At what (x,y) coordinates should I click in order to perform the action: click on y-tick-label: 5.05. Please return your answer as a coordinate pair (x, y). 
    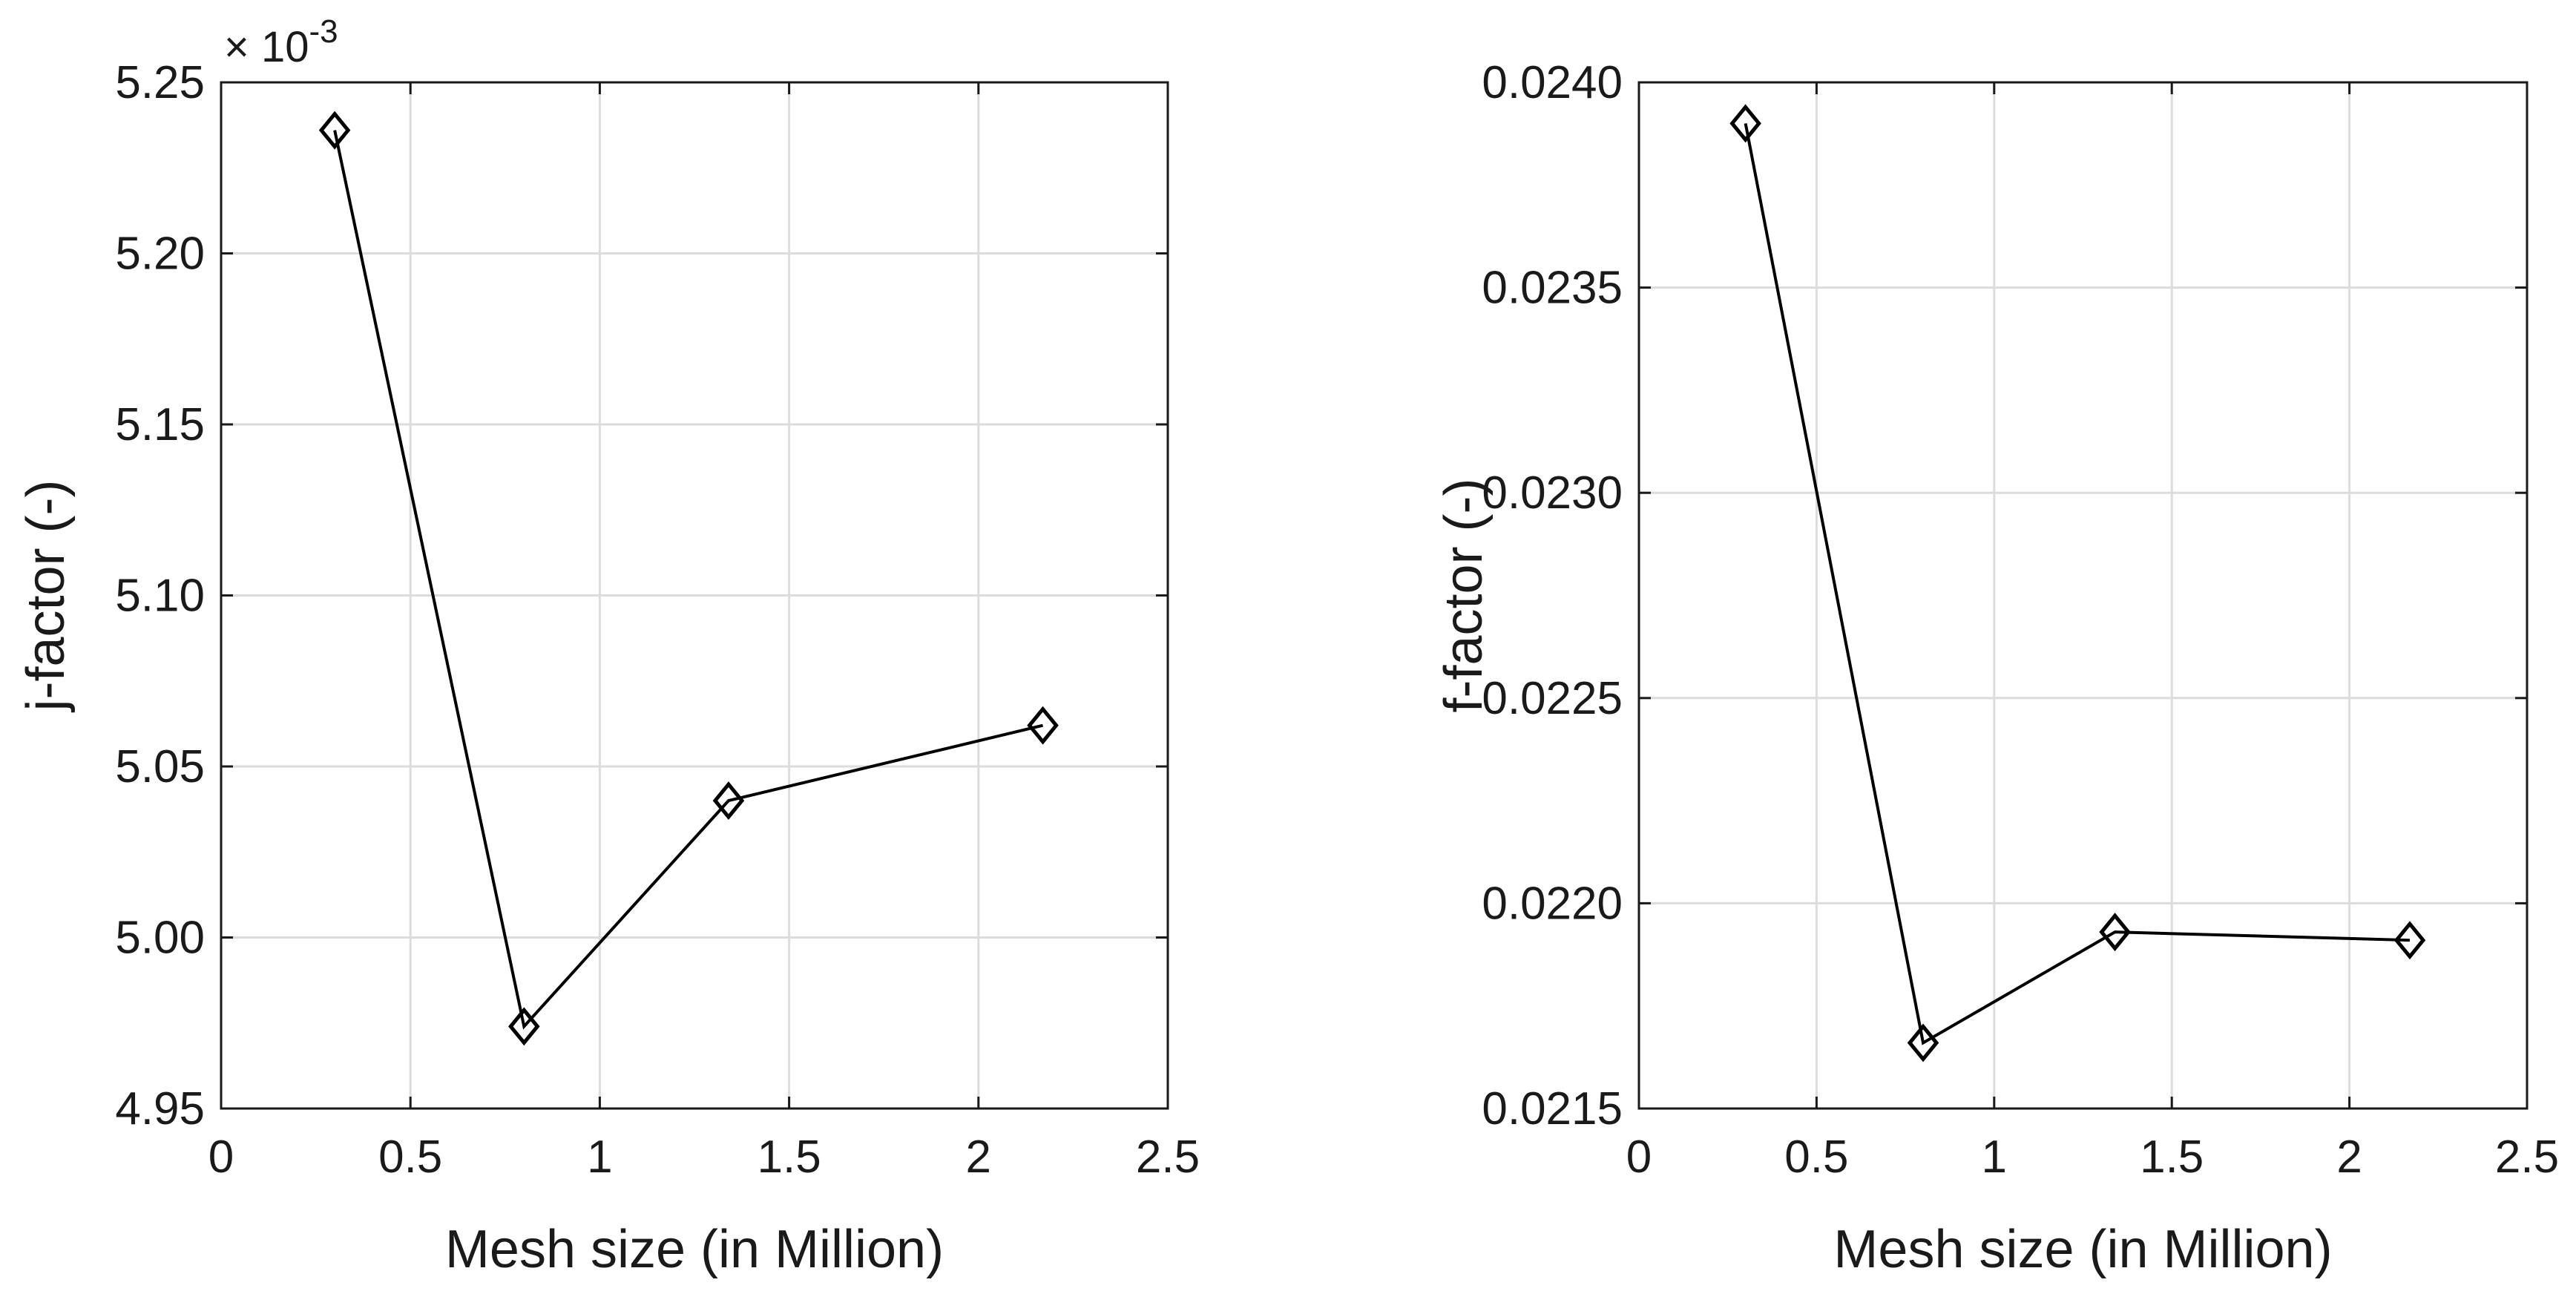
    Looking at the image, I should click on (160, 766).